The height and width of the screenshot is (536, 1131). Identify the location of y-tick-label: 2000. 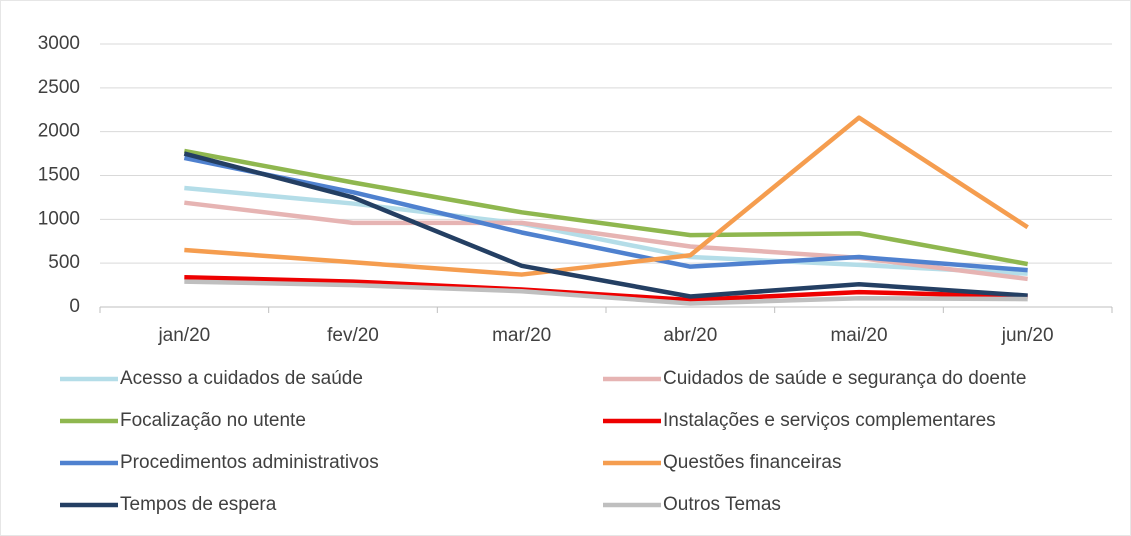
(59, 131).